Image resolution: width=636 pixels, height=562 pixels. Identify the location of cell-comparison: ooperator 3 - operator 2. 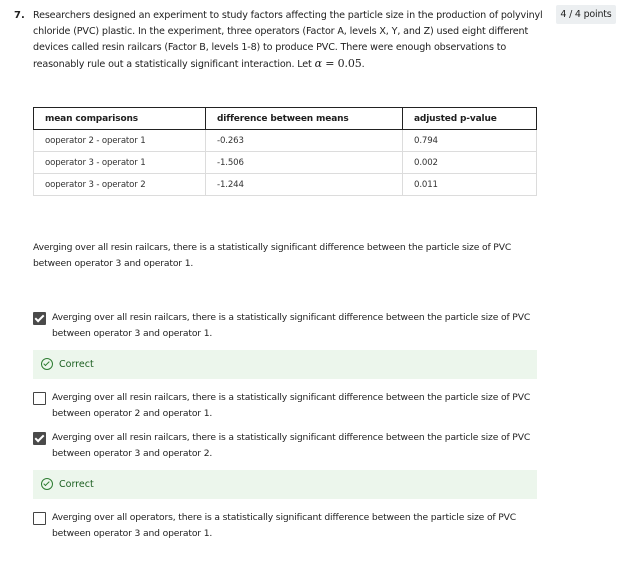
(119, 184).